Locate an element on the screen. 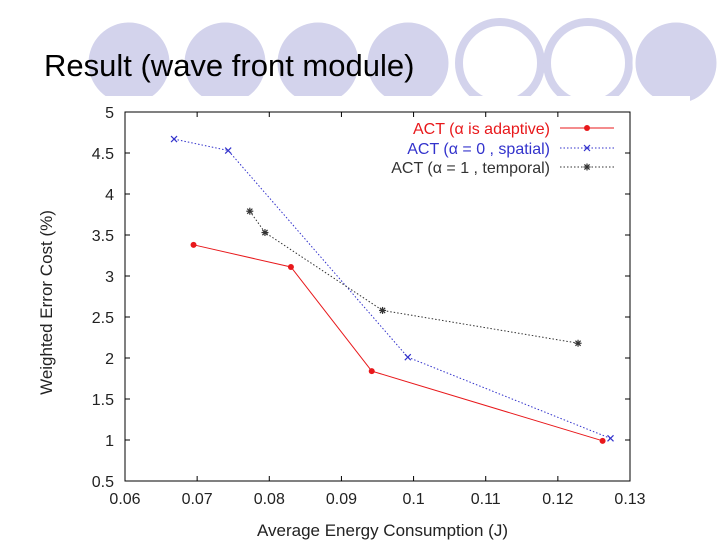  x-tick-label: 0.07 is located at coordinates (197, 499).